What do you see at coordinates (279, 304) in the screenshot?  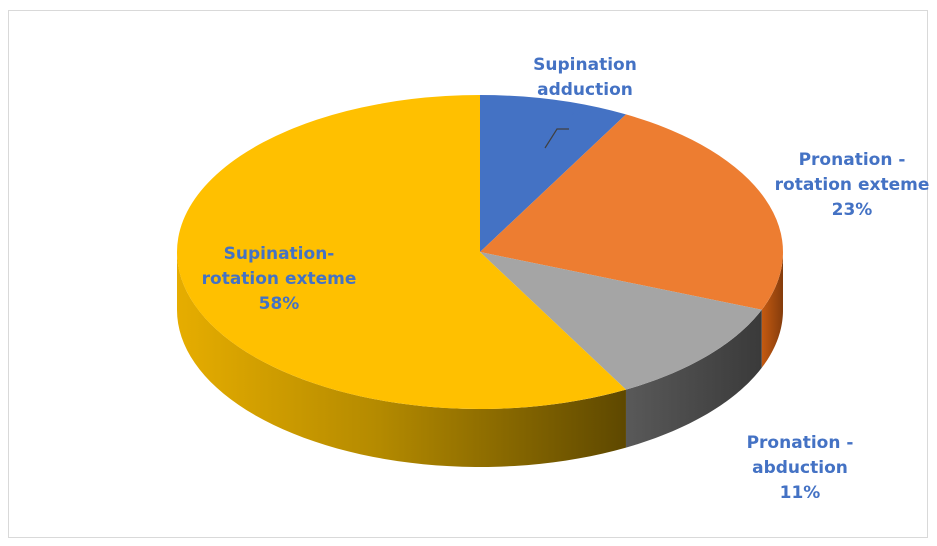 I see `slice-percent-3: 58%` at bounding box center [279, 304].